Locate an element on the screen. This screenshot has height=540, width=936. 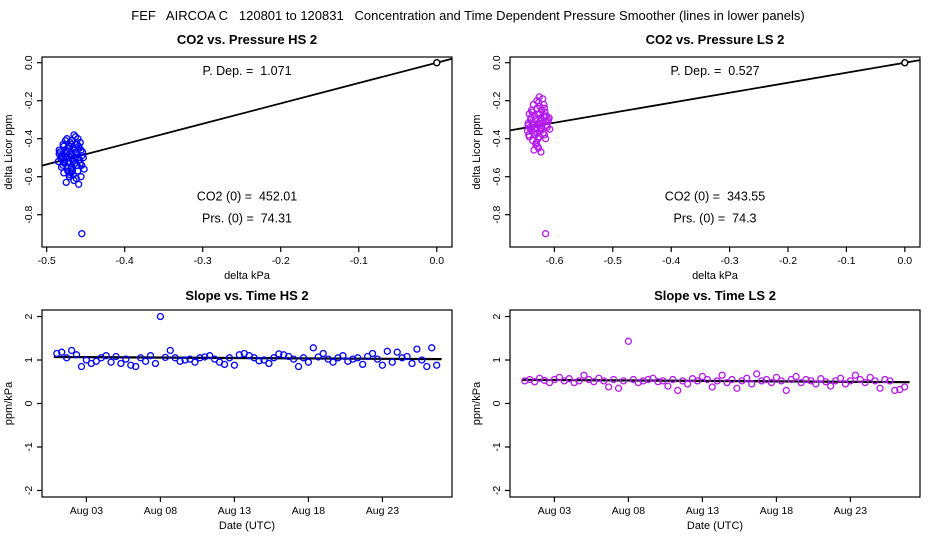
annotation-text: CO2 (0) = 343.55 is located at coordinates (715, 196).